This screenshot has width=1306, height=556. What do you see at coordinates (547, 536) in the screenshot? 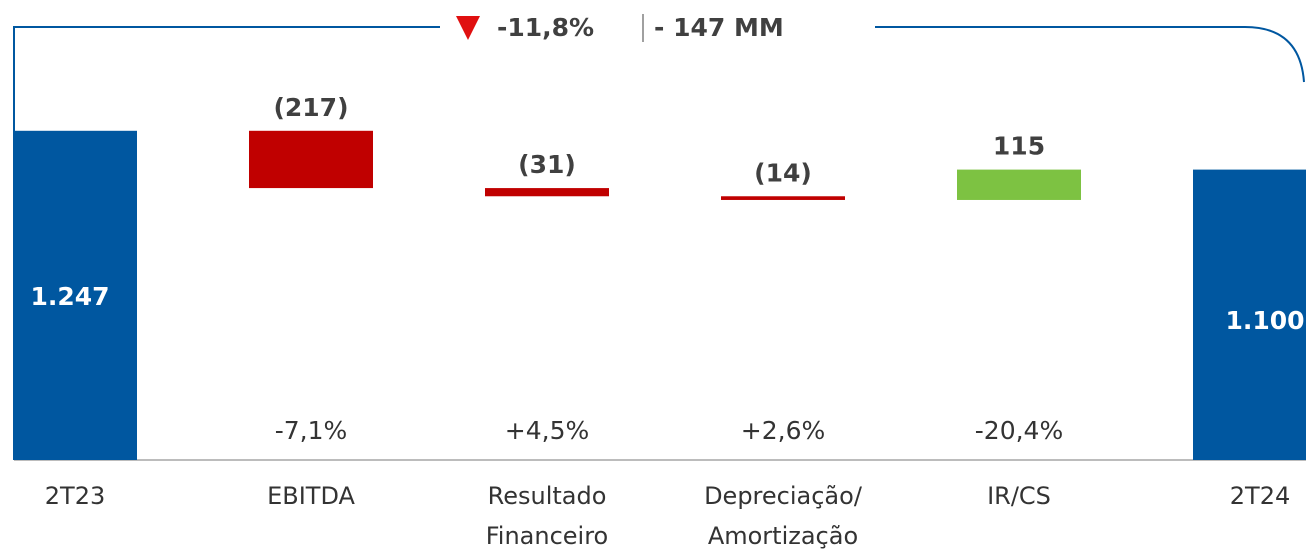
I see `x-tick-label: Financeiro` at bounding box center [547, 536].